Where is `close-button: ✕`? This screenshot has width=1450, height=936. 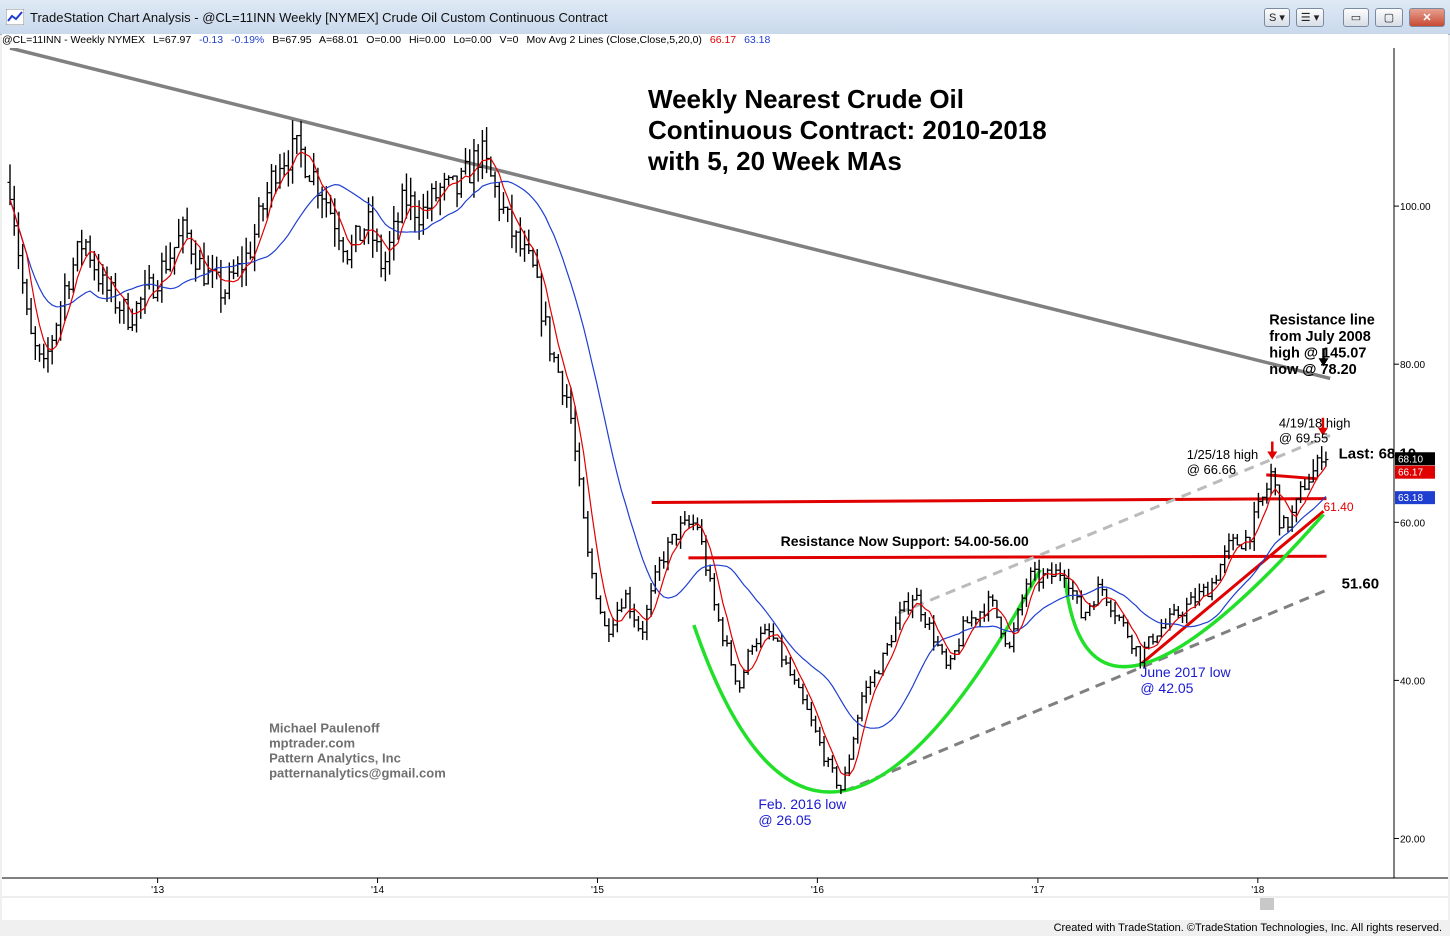
close-button: ✕ is located at coordinates (1427, 17).